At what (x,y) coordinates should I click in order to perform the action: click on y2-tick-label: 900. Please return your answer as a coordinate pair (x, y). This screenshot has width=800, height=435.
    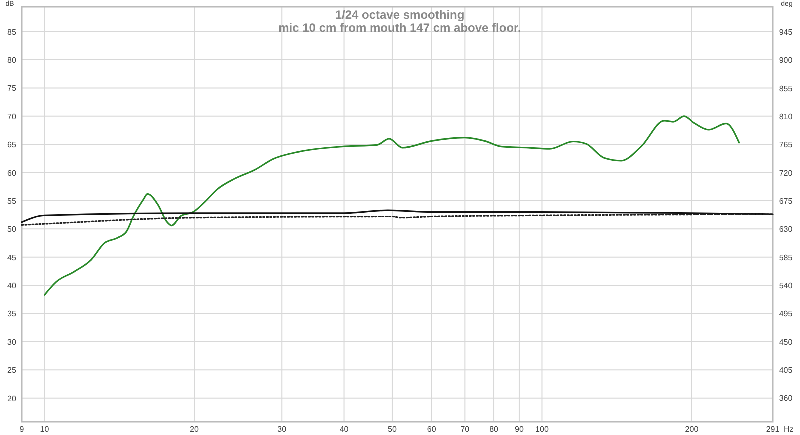
    Looking at the image, I should click on (786, 61).